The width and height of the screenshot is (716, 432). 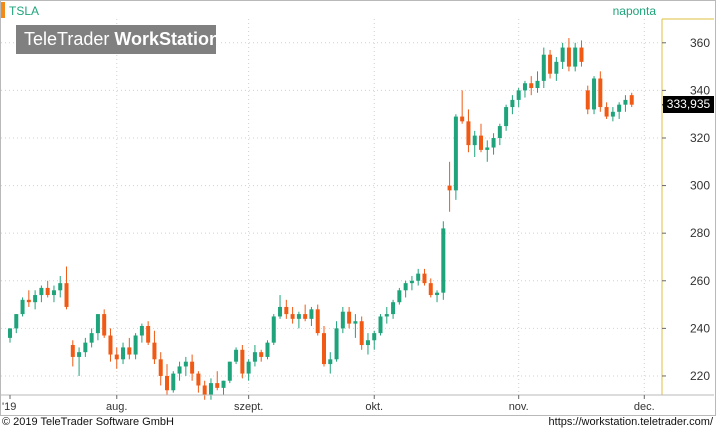 What do you see at coordinates (644, 407) in the screenshot?
I see `x-tick-label: dec.` at bounding box center [644, 407].